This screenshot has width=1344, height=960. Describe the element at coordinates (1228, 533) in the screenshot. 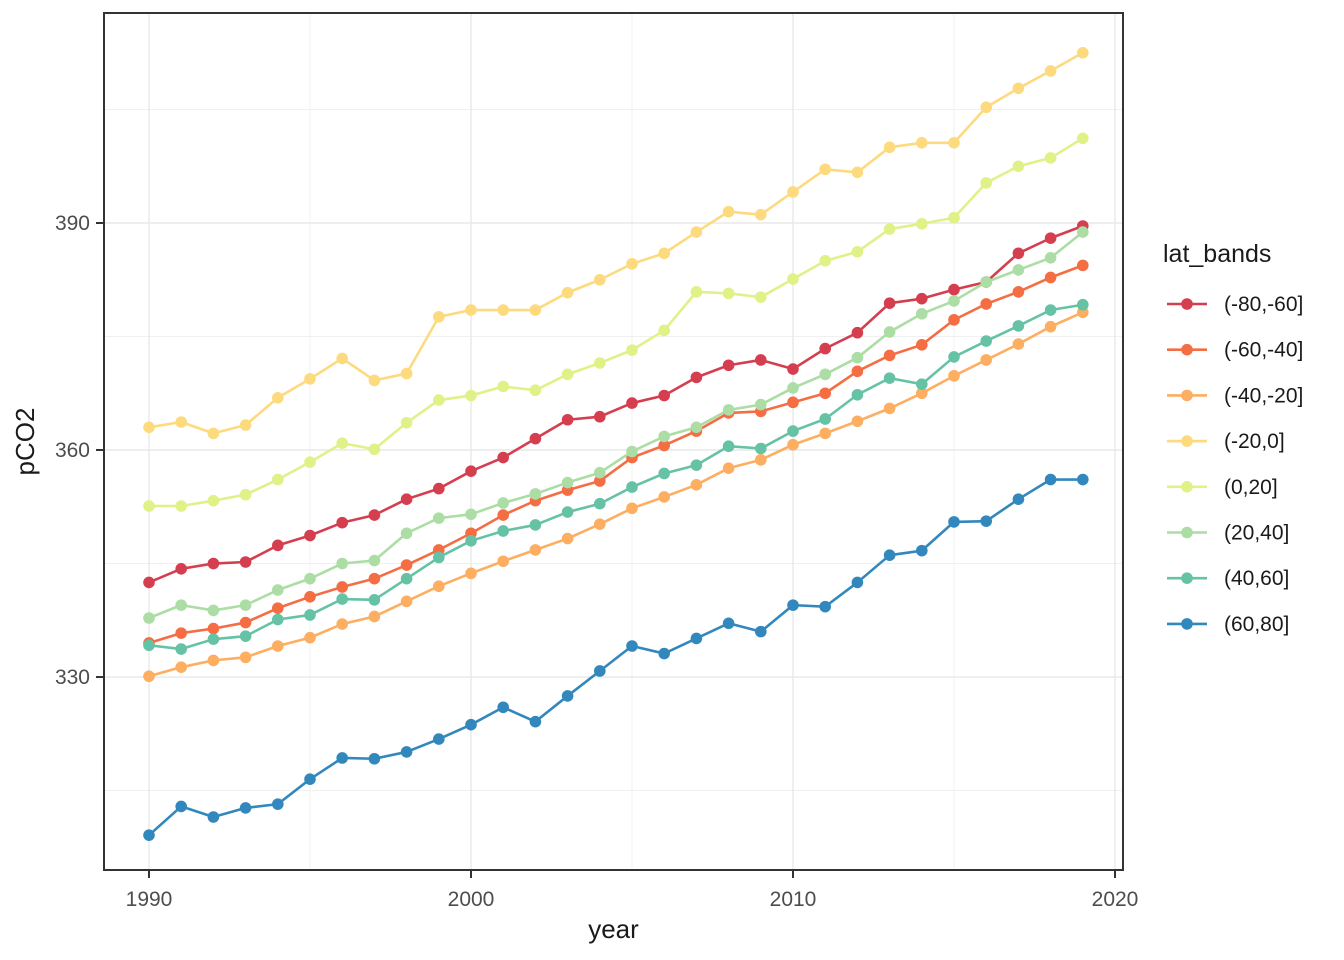

I see `legend-item-(20,40]: (20,40]` at that location.